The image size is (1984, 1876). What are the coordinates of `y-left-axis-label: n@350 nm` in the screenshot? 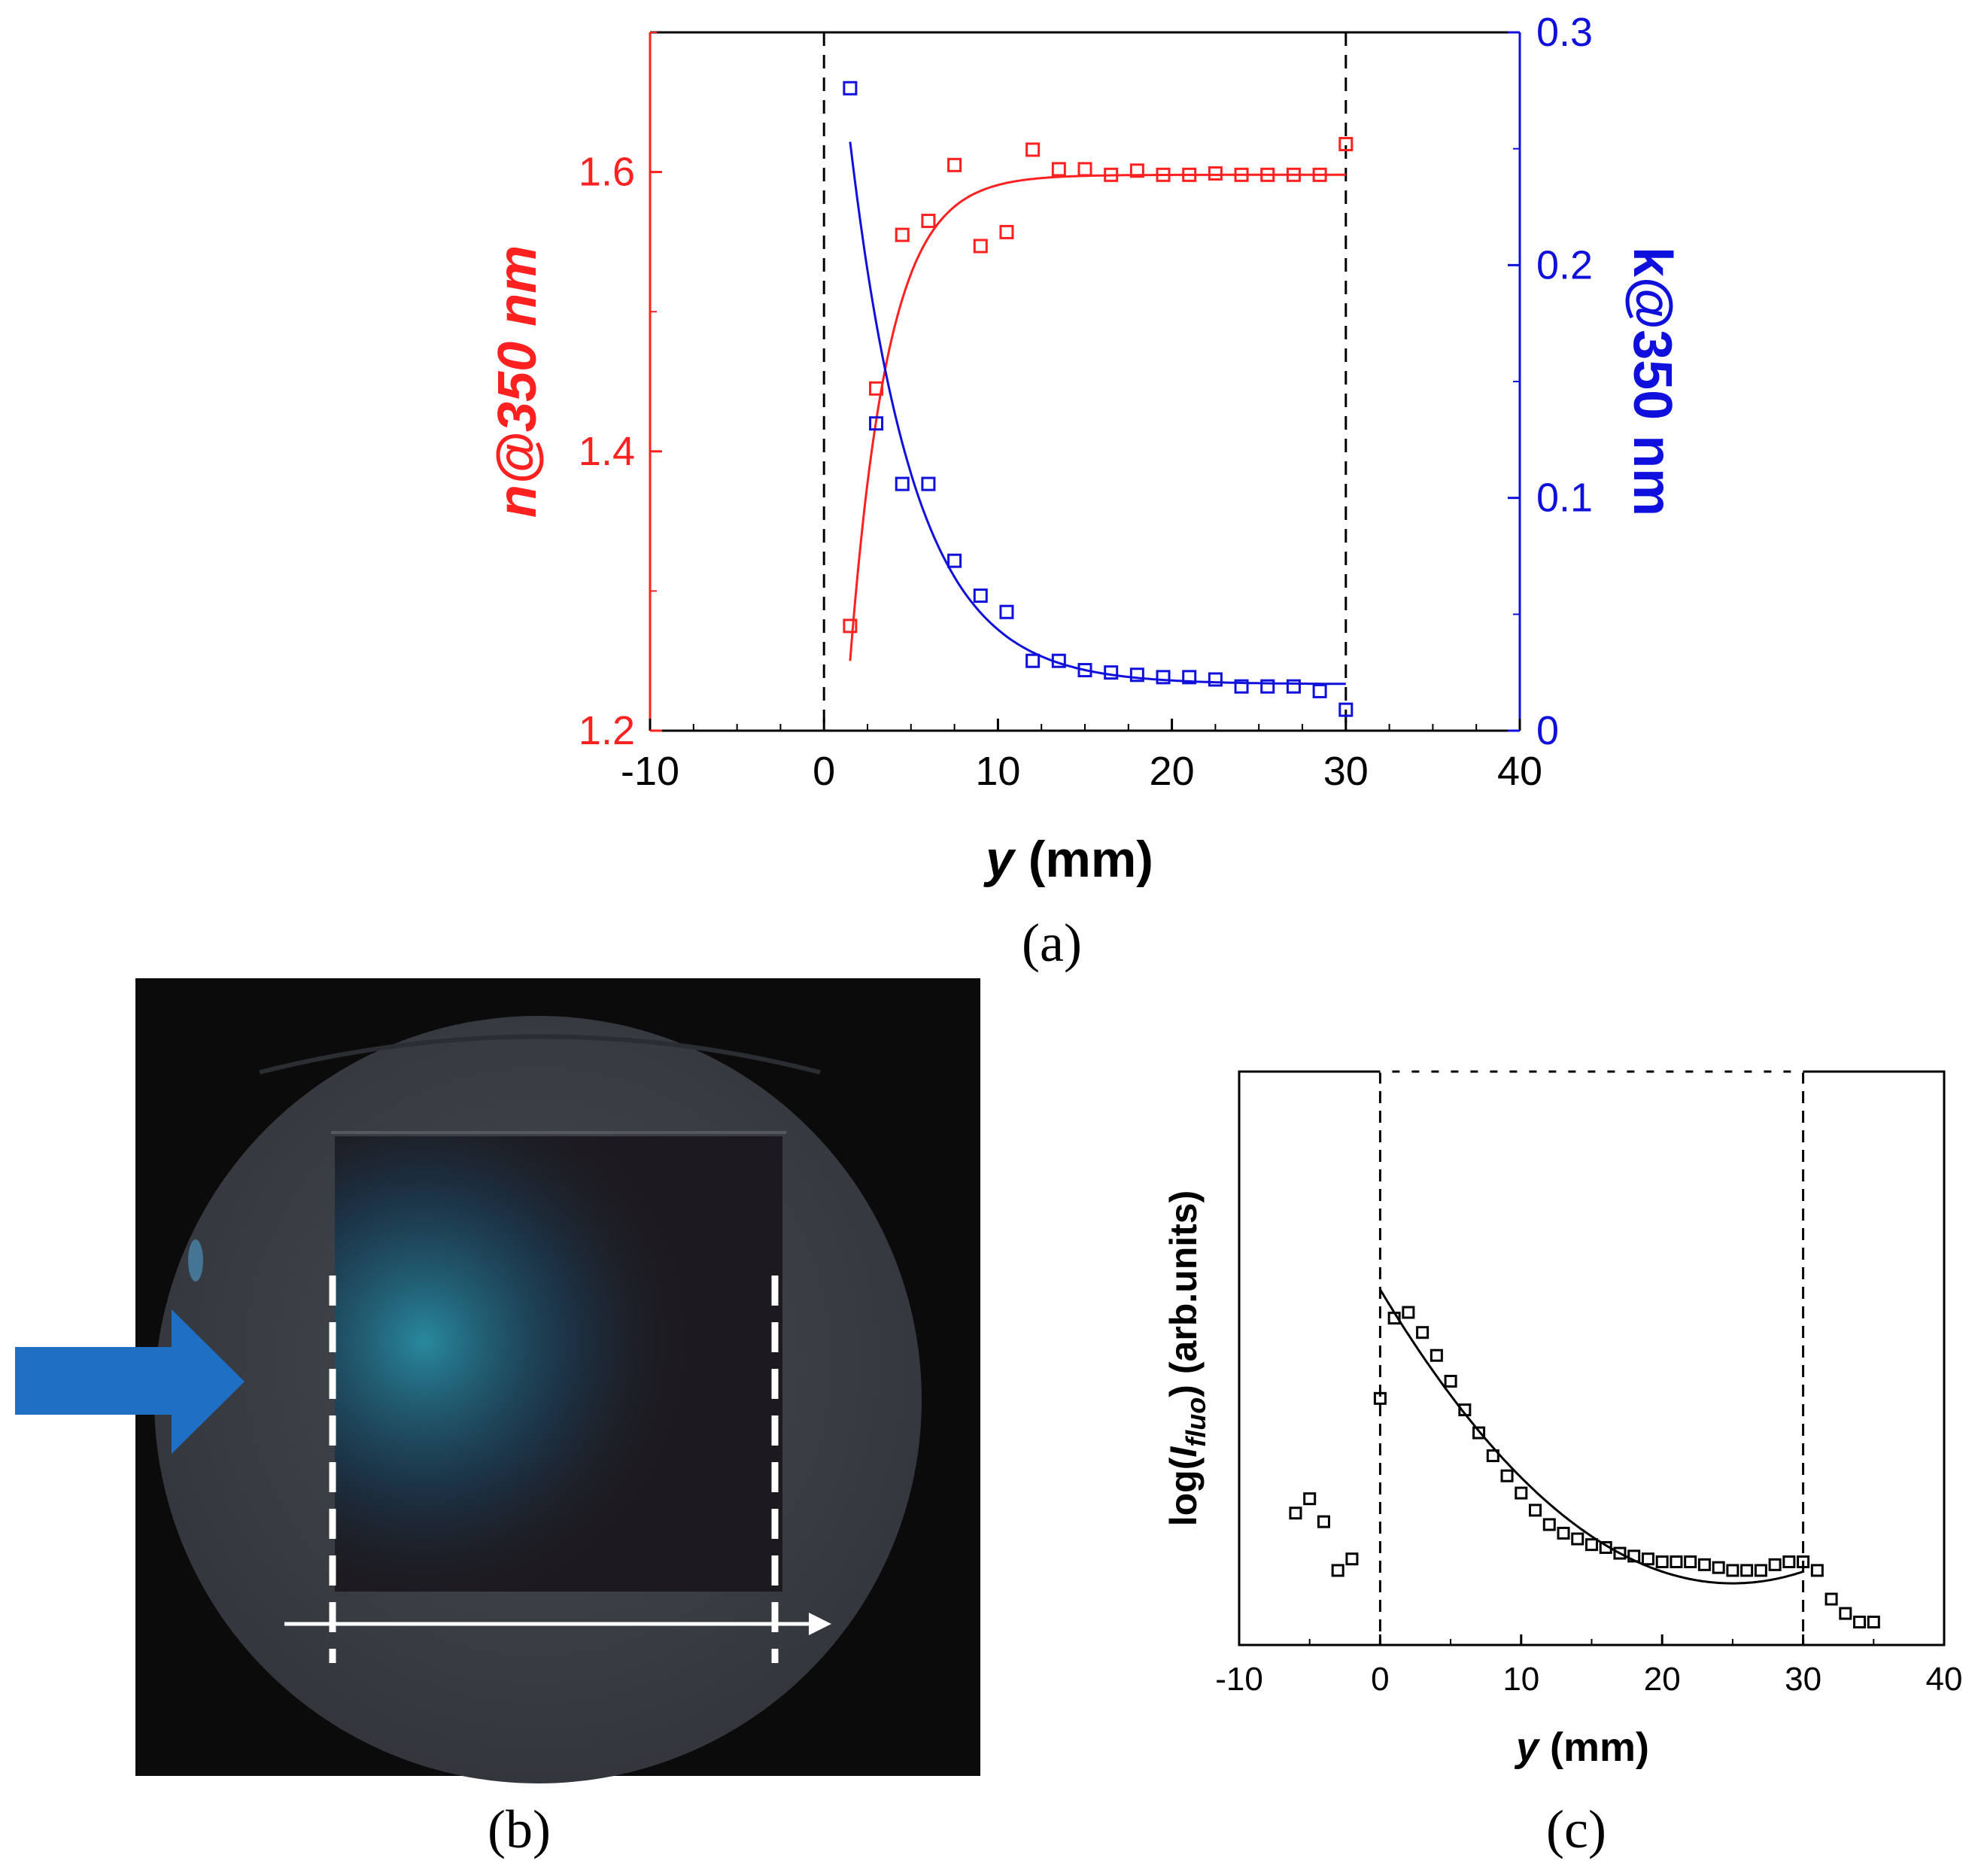 It's located at (518, 381).